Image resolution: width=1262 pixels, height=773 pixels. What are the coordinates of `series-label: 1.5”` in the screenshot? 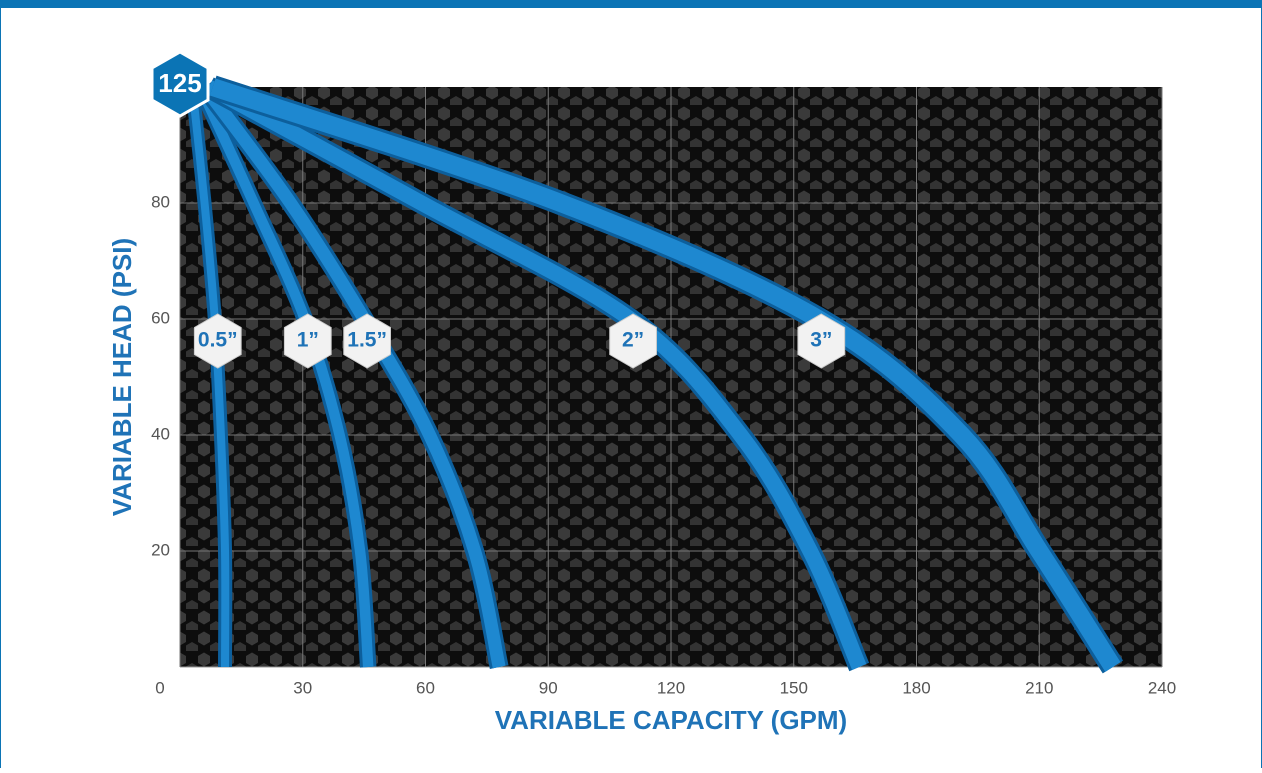 It's located at (367, 340).